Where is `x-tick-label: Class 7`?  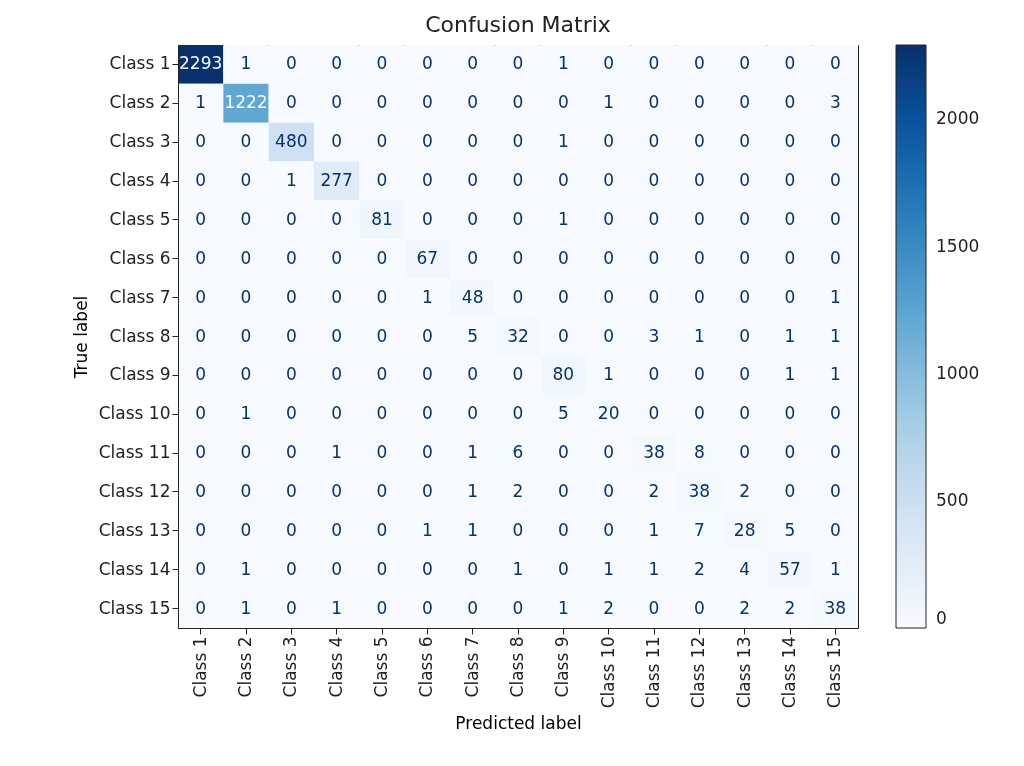 x-tick-label: Class 7 is located at coordinates (471, 667).